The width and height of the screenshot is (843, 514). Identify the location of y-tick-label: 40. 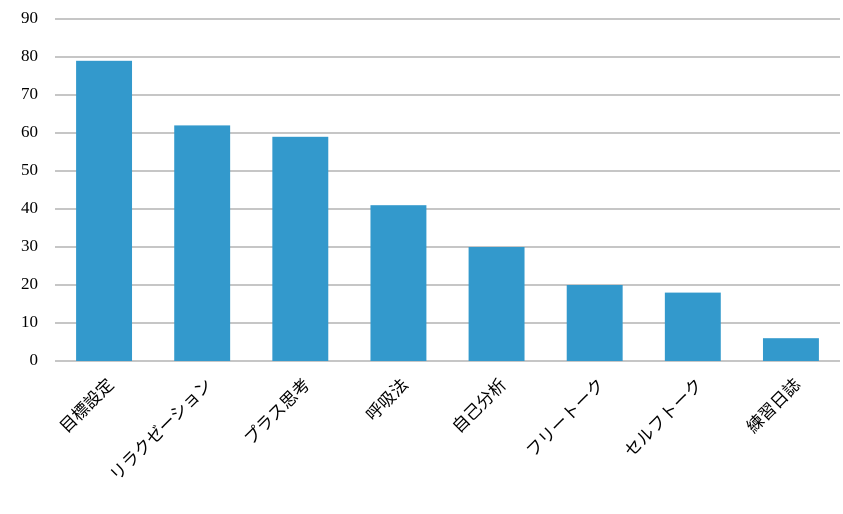
(29, 207).